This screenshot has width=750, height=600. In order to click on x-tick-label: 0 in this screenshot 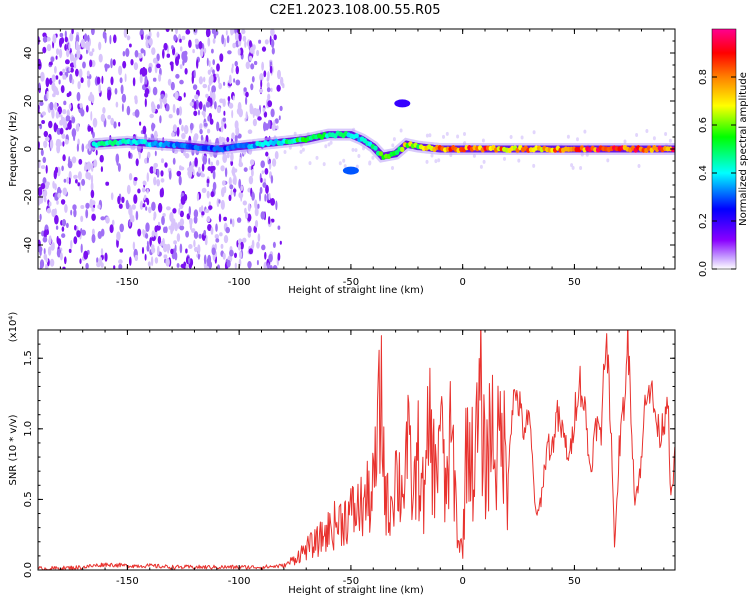, I will do `click(462, 581)`.